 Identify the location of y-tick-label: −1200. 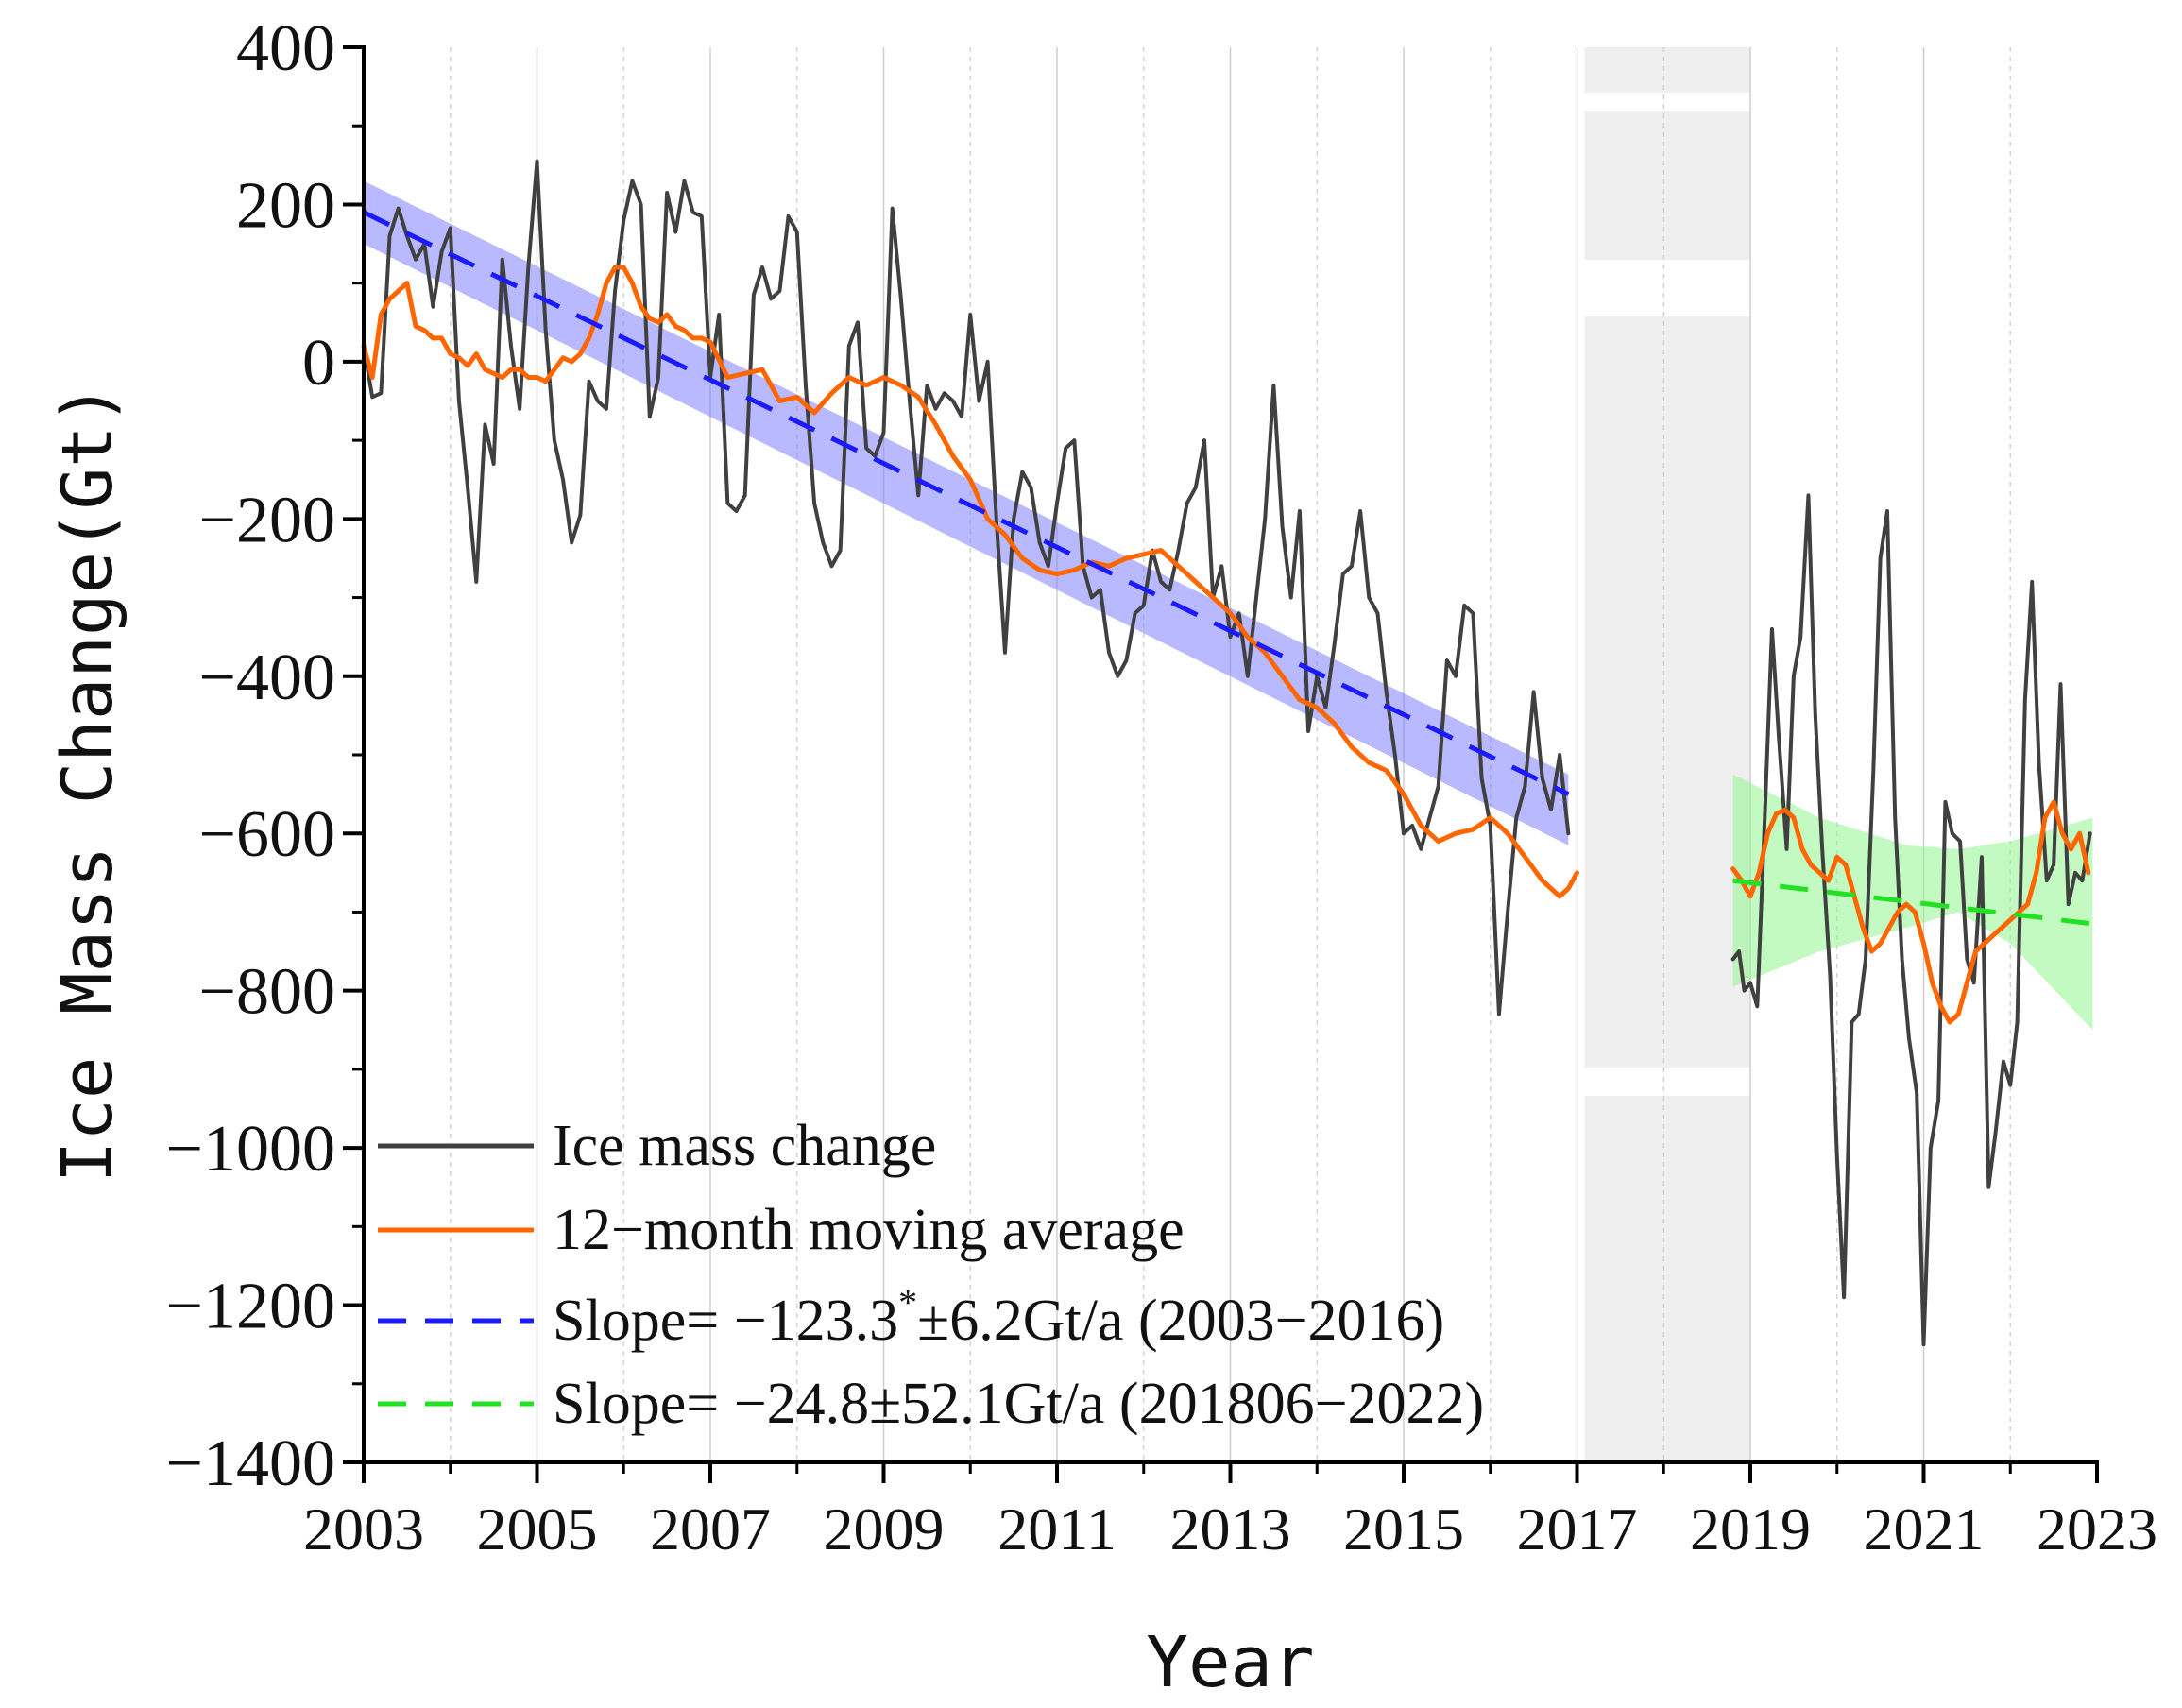
(250, 1307).